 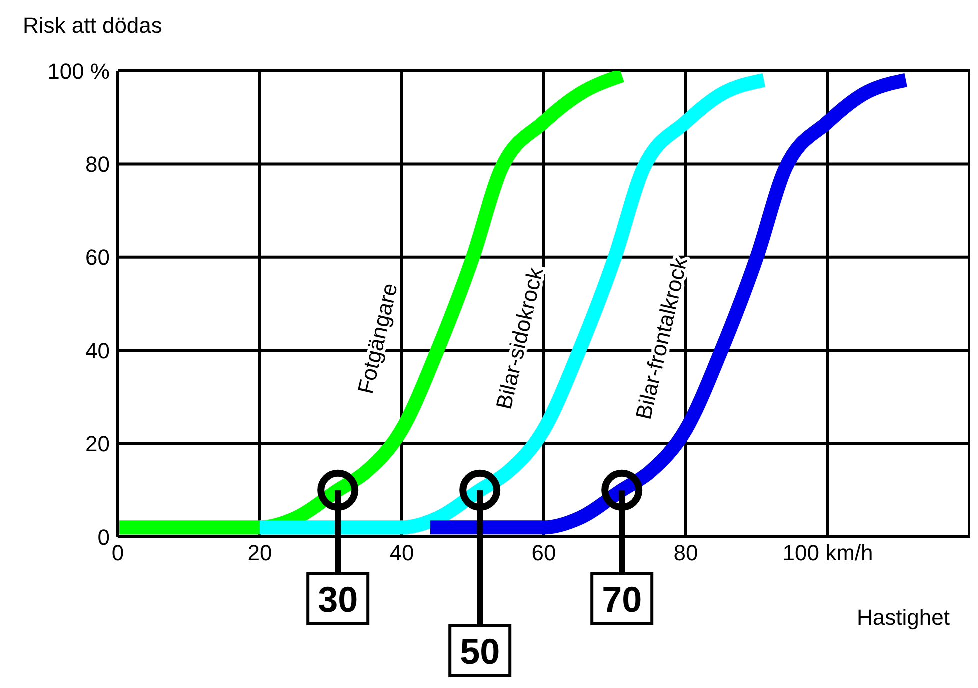 I want to click on annotation: 50, so click(x=480, y=651).